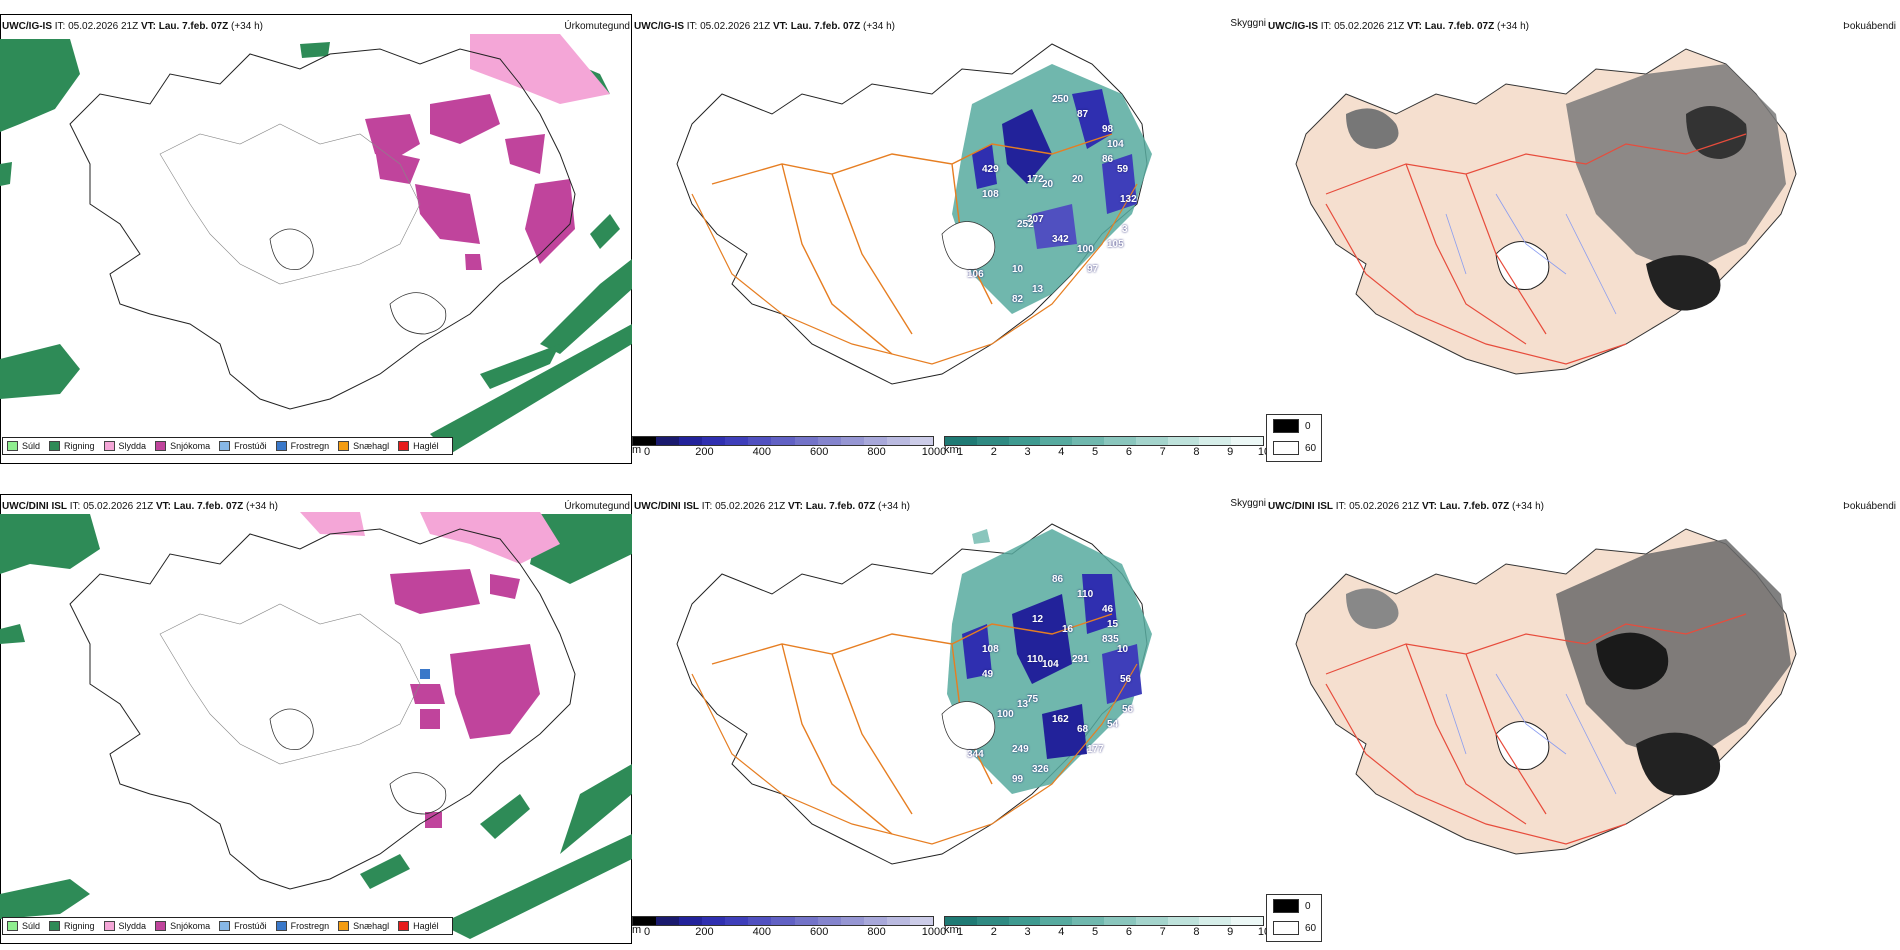  I want to click on colorbar-tick: 4, so click(1061, 452).